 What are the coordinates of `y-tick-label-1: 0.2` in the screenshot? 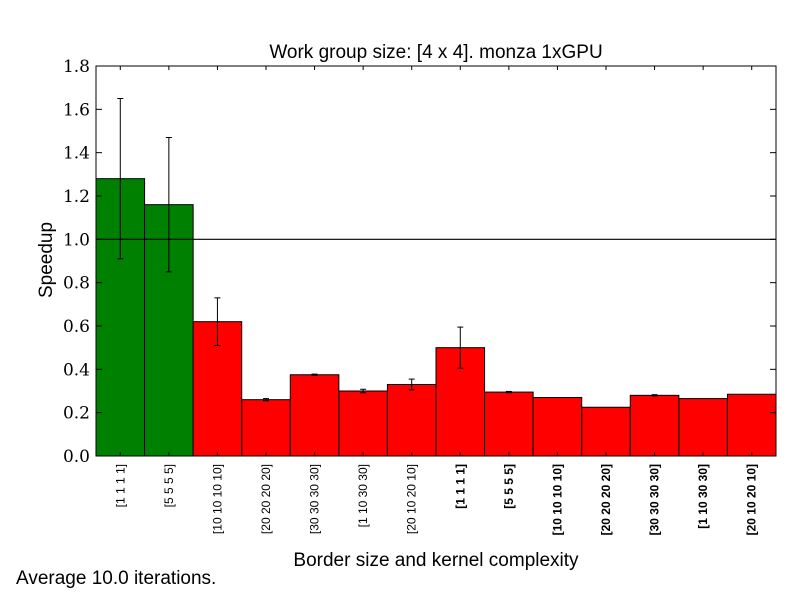 It's located at (76, 414).